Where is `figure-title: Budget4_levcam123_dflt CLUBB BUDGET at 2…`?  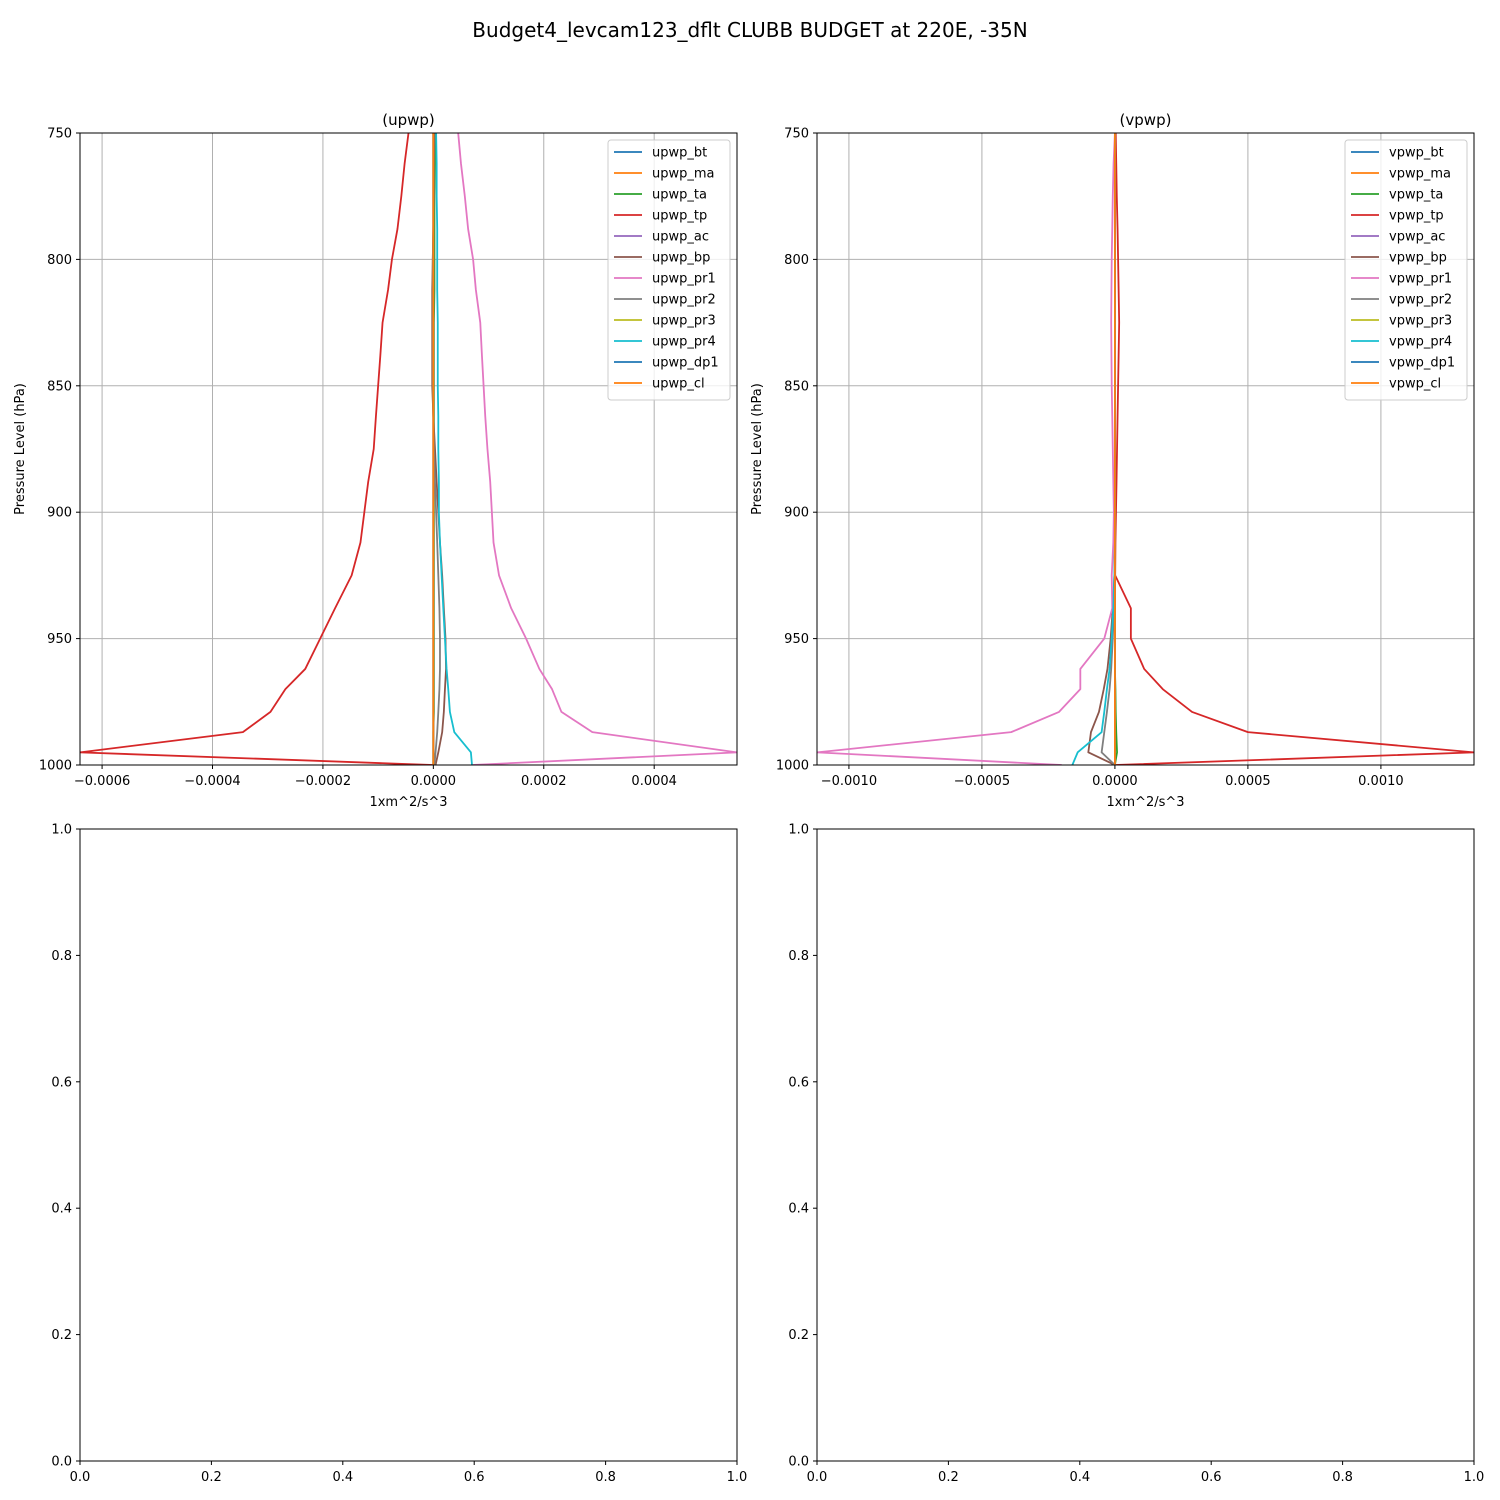
figure-title: Budget4_levcam123_dflt CLUBB BUDGET at 2… is located at coordinates (749, 30).